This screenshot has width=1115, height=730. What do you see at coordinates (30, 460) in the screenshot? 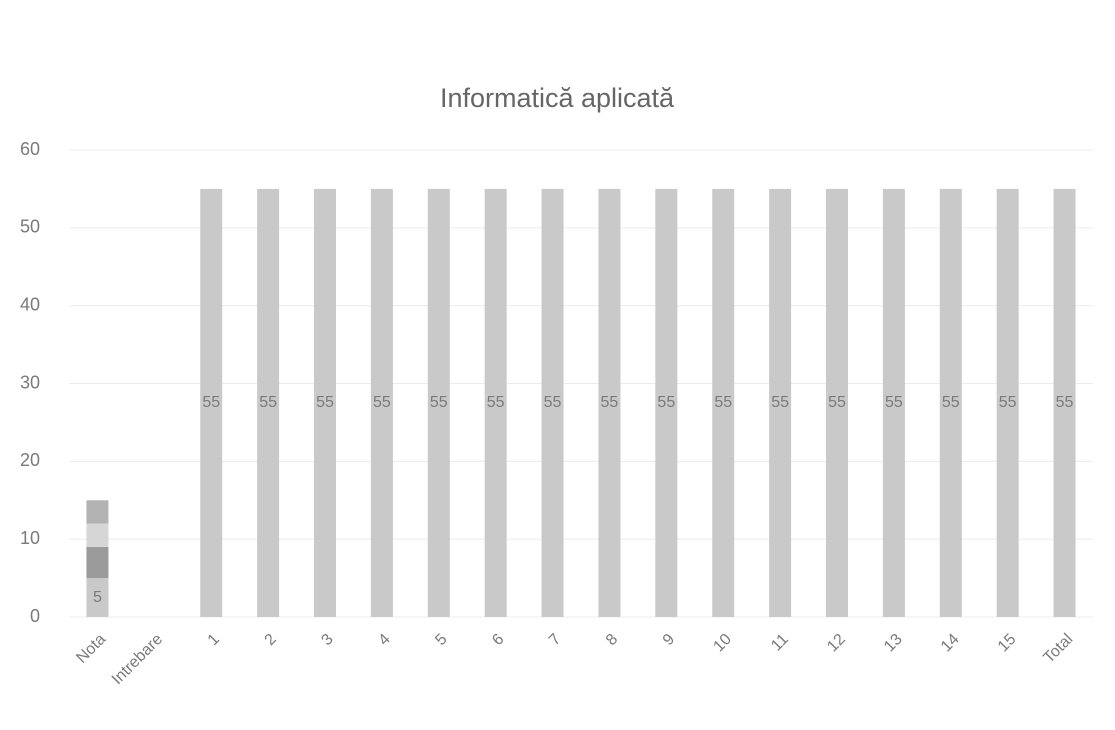
I see `y-tick-label: 20` at bounding box center [30, 460].